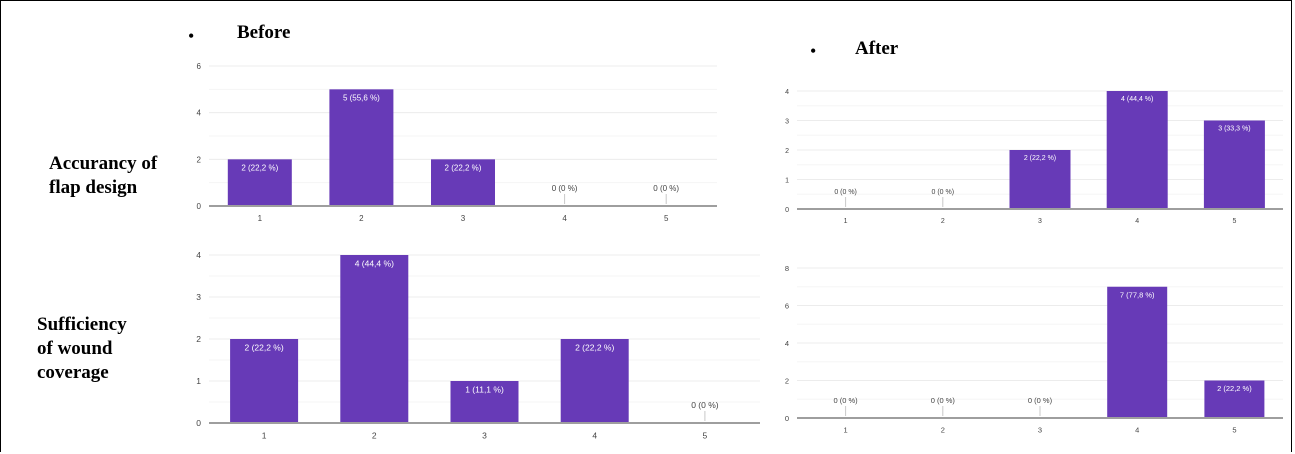  I want to click on row-label-flap-design: Accurancy of flap design, so click(103, 176).